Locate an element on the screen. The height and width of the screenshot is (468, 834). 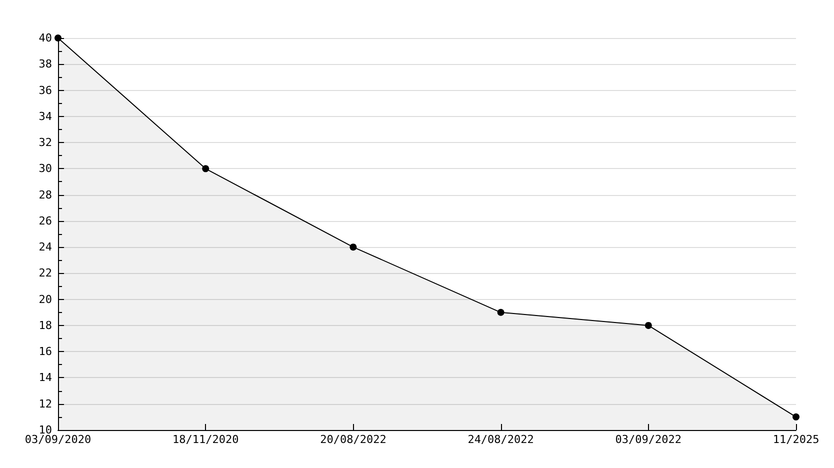
y-tick-label: 36 is located at coordinates (45, 90).